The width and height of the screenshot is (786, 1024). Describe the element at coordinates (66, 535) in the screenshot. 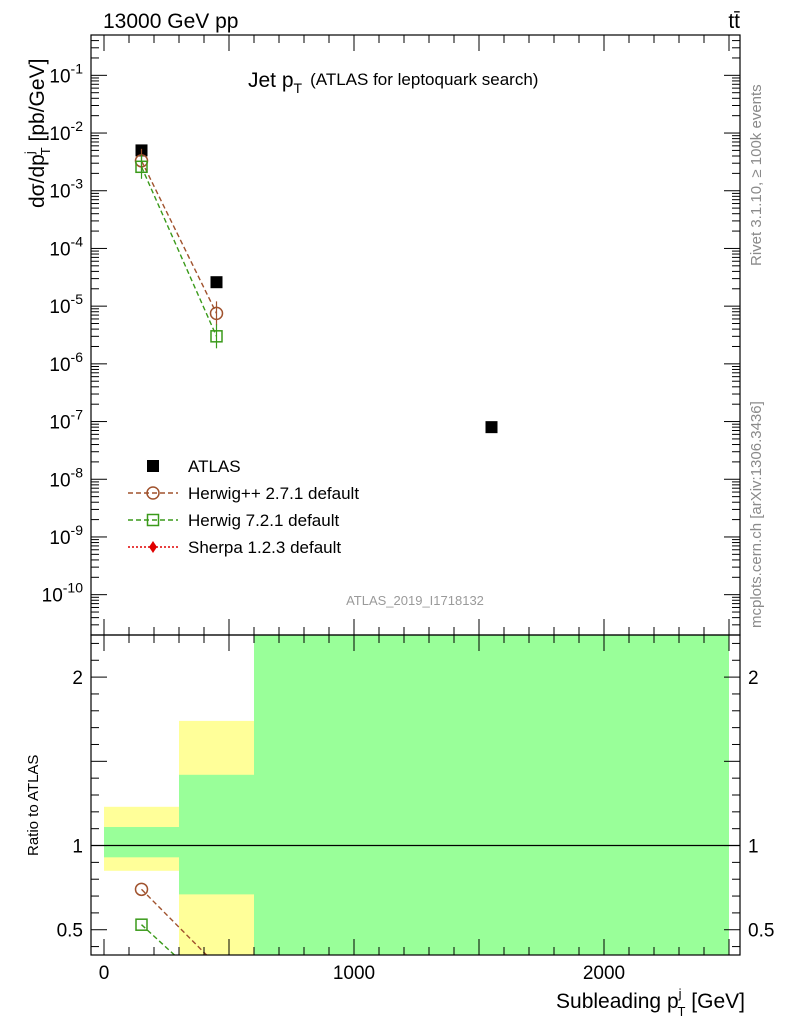

I see `y-tick-label: 10⁻⁹` at that location.